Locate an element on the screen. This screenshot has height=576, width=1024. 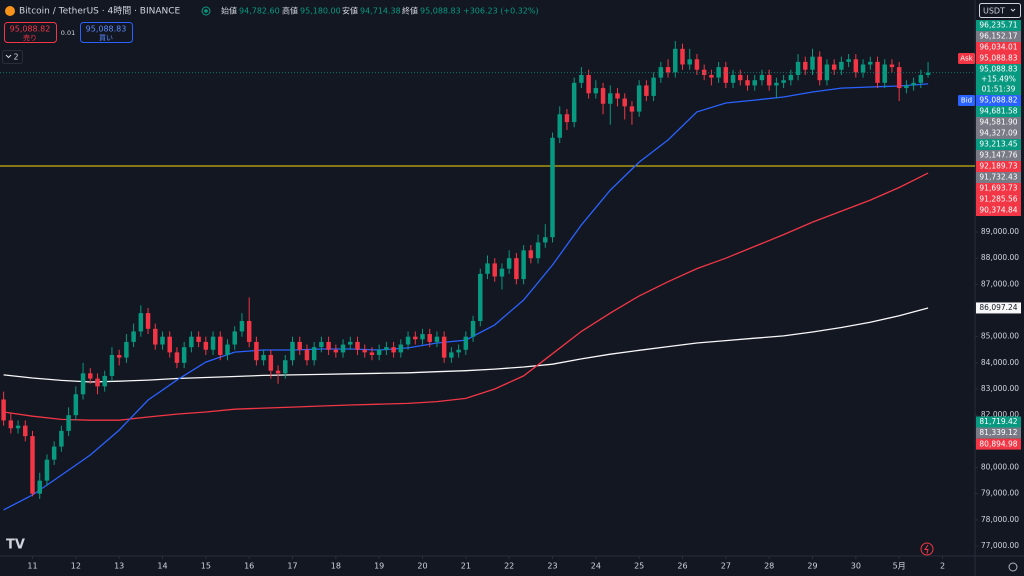
buy-label: 買い is located at coordinates (106, 38).